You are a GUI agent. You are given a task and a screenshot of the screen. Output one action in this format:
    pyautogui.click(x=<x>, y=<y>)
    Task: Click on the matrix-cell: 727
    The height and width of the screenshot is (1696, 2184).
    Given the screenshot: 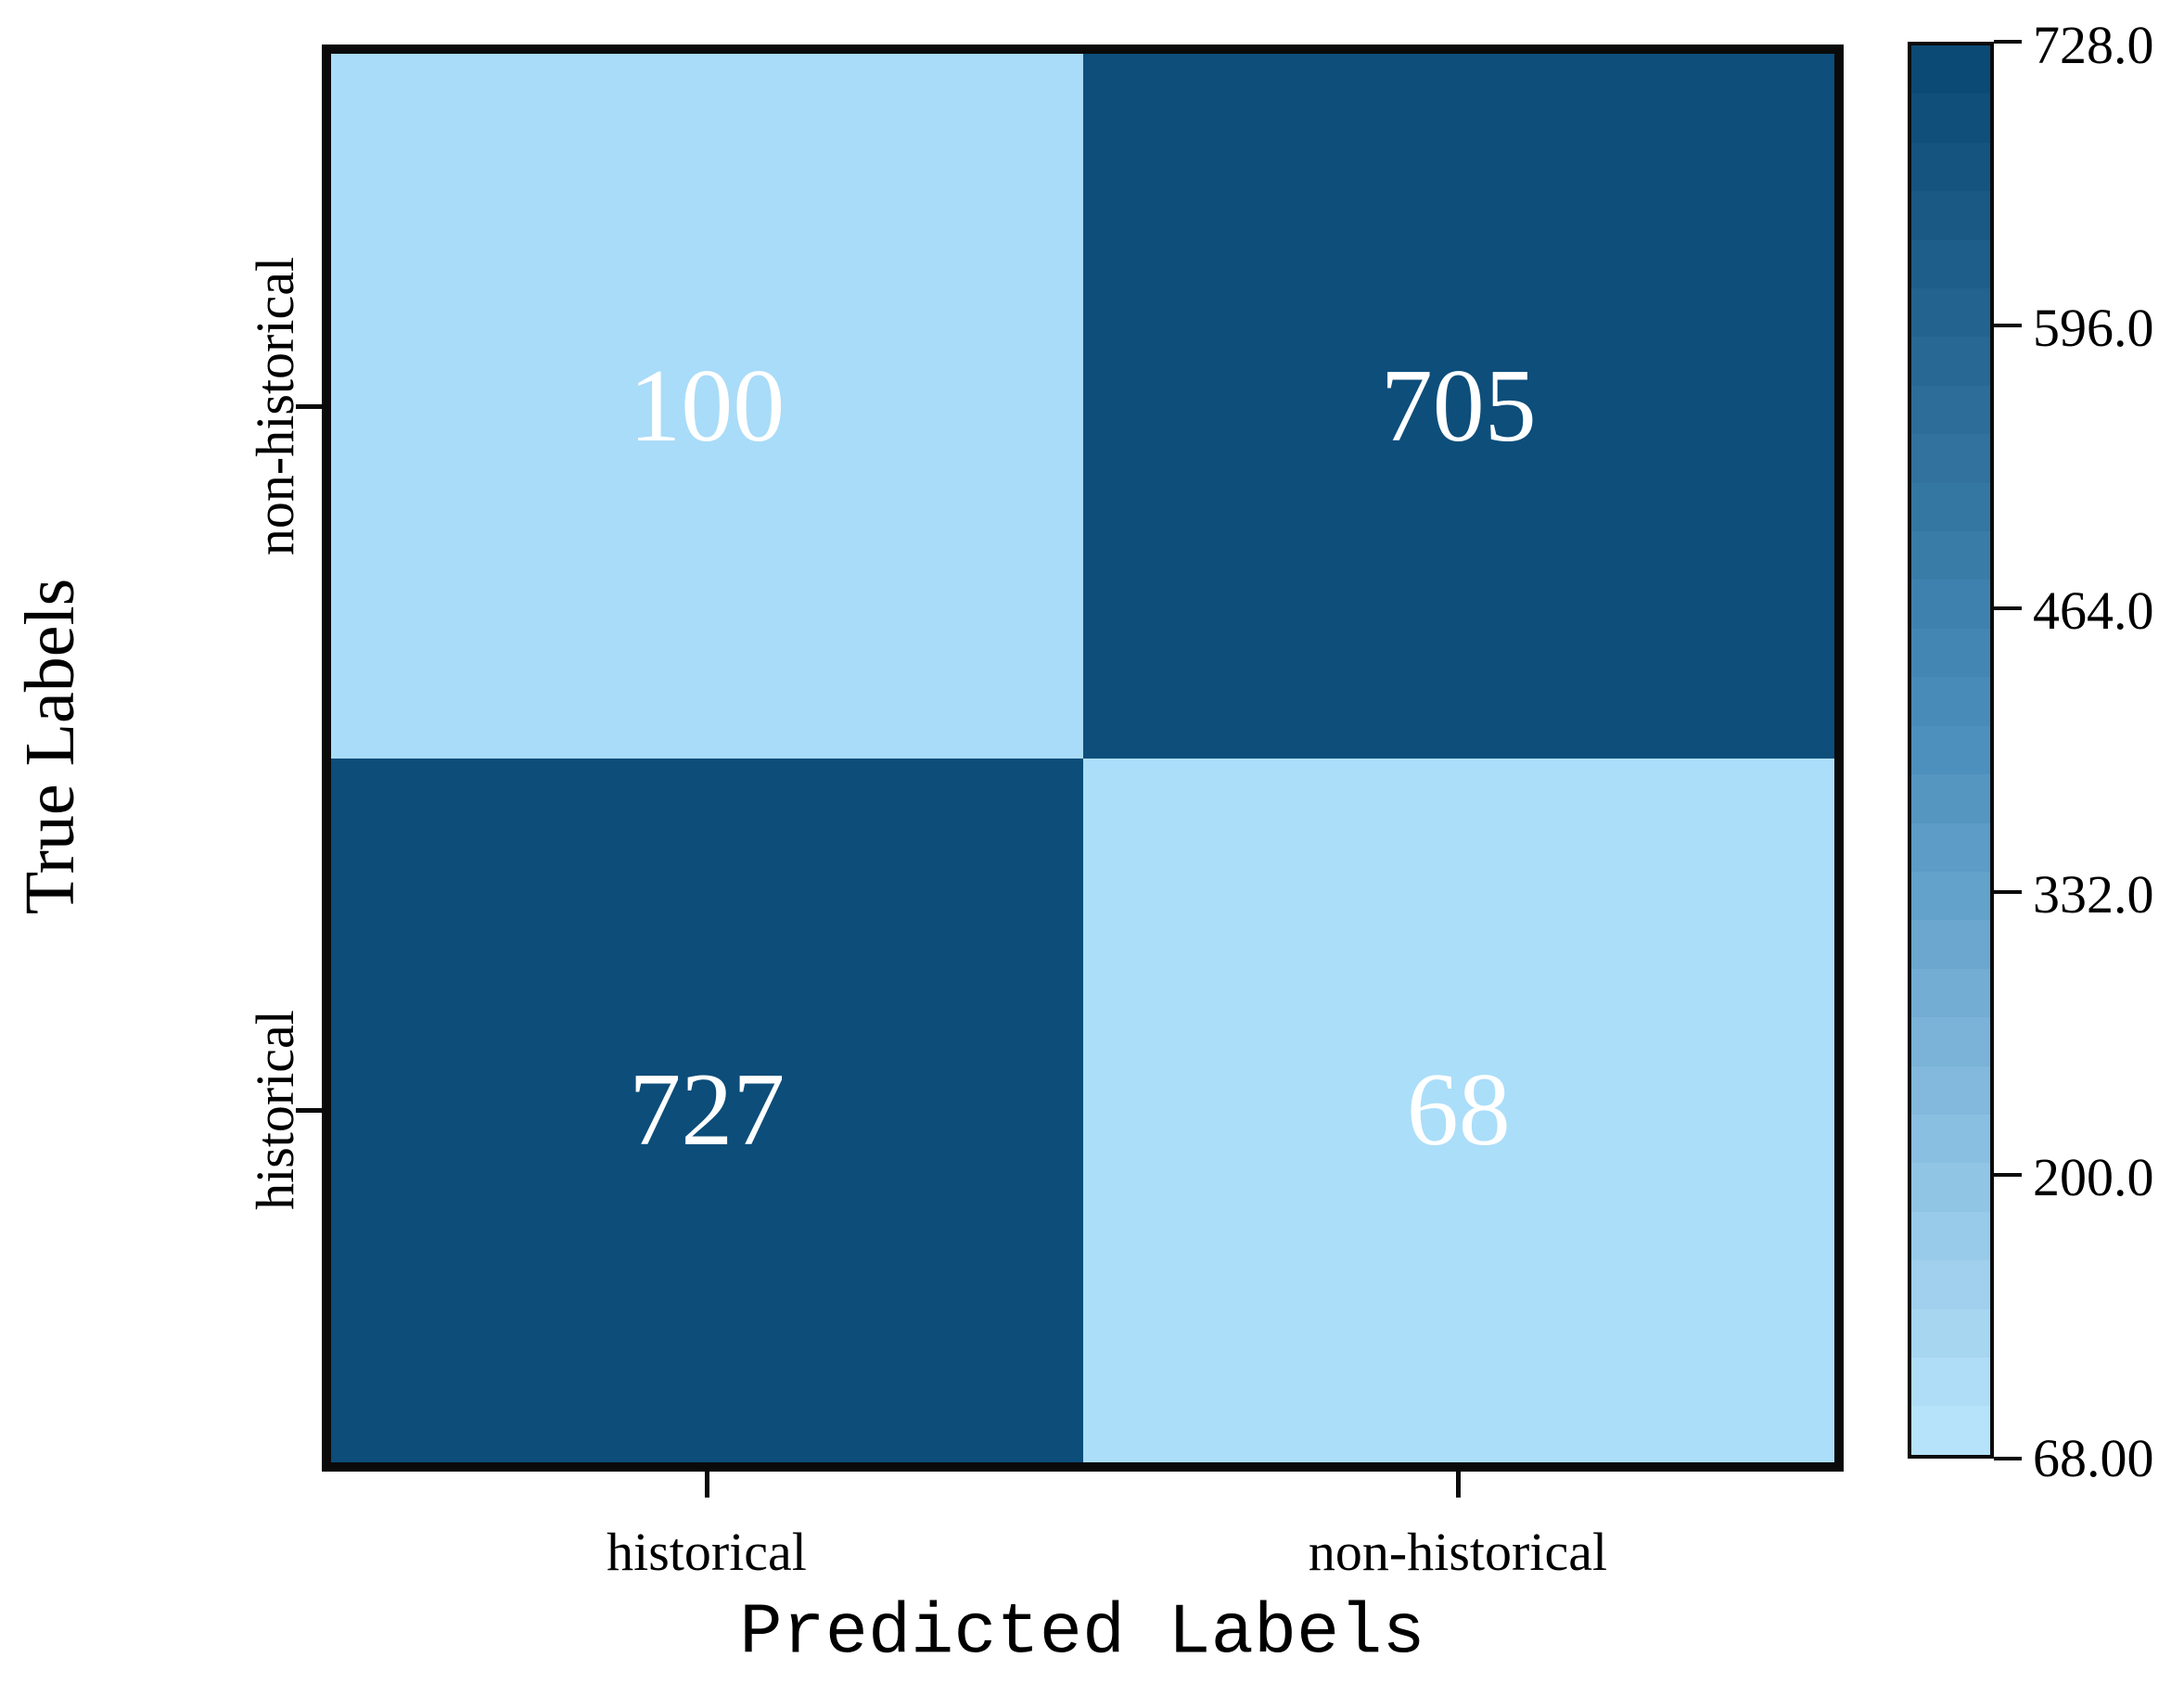 What is the action you would take?
    pyautogui.click(x=707, y=1110)
    